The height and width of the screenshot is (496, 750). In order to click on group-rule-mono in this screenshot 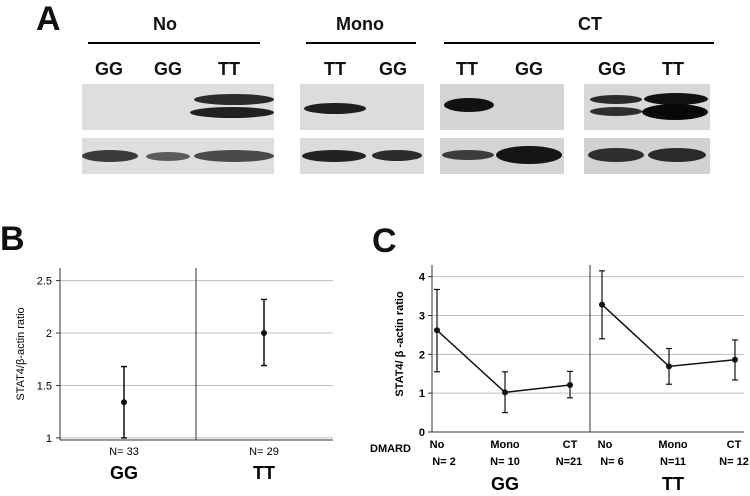, I will do `click(361, 43)`.